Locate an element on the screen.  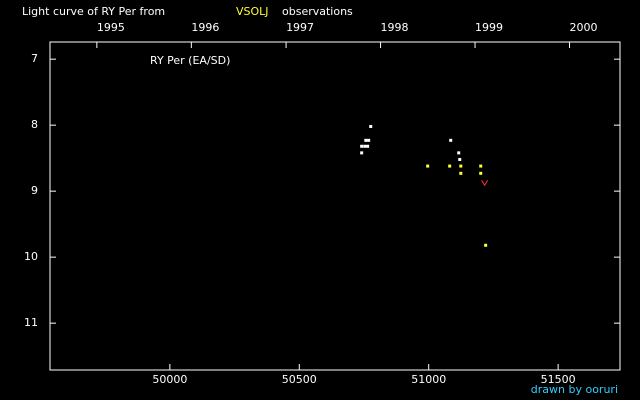
x2-tick-label: 1998 is located at coordinates (395, 27).